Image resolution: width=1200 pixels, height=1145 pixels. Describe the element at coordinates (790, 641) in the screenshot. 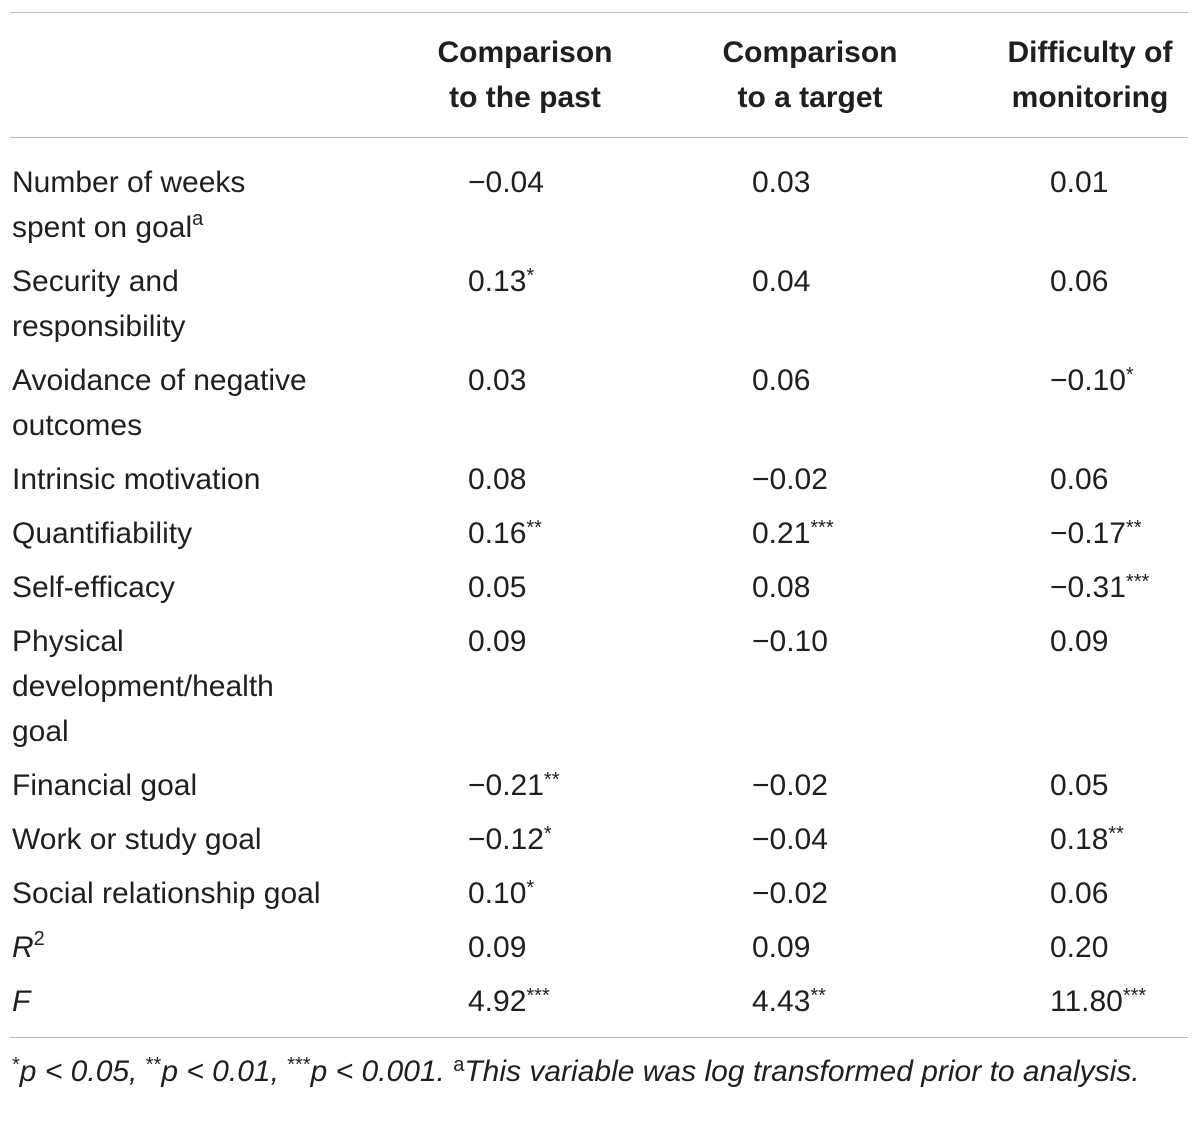

I see `table-cell: −0.10` at that location.